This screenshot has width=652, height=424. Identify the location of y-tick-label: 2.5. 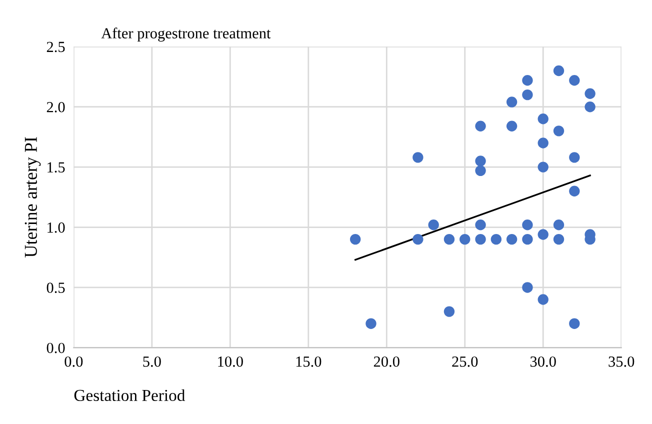
(55, 47).